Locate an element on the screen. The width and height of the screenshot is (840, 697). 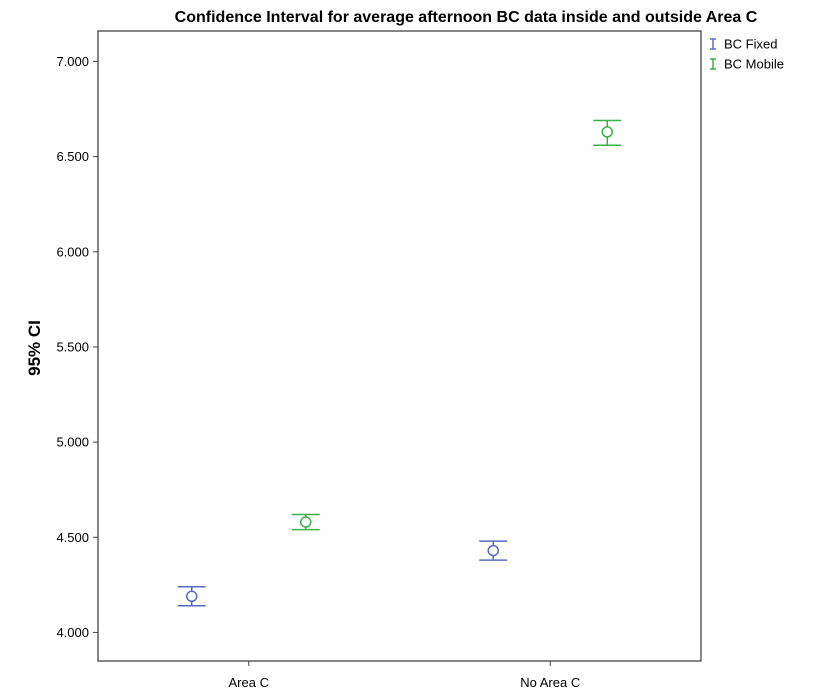
legend-item: BC Mobile is located at coordinates (747, 64).